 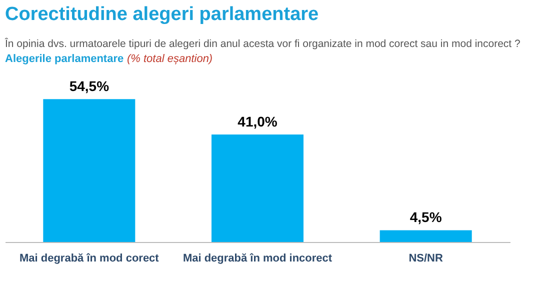 I want to click on chart-title: Corectitudine alegeri parlamentare, so click(x=162, y=14).